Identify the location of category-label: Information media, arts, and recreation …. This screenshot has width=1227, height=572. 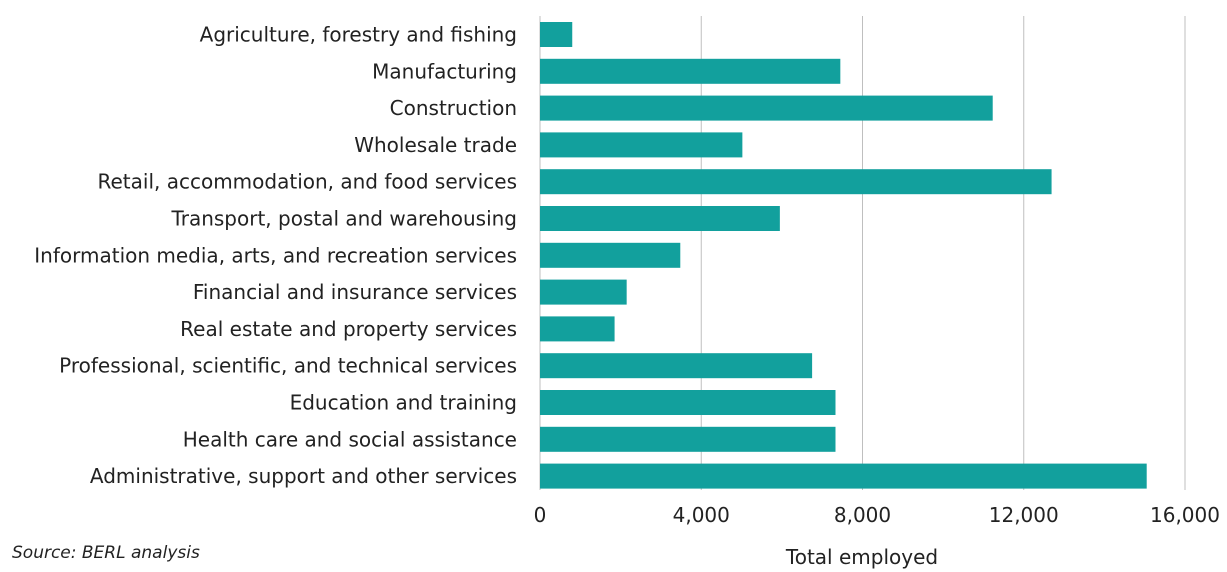
(275, 255).